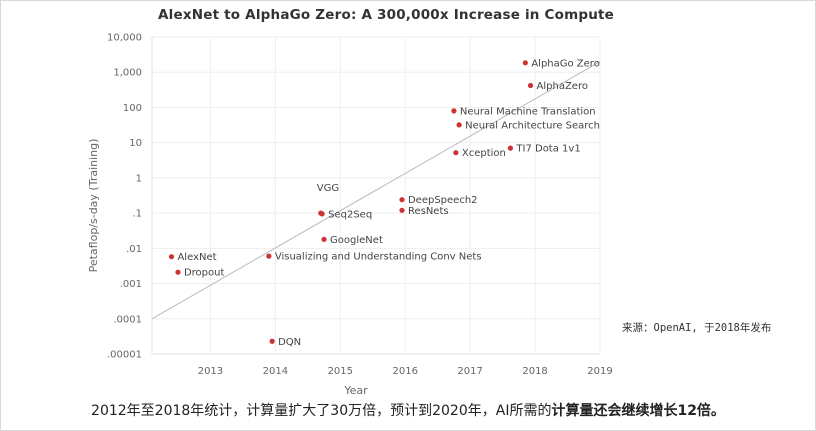  What do you see at coordinates (469, 371) in the screenshot?
I see `x-tick-label: 2017` at bounding box center [469, 371].